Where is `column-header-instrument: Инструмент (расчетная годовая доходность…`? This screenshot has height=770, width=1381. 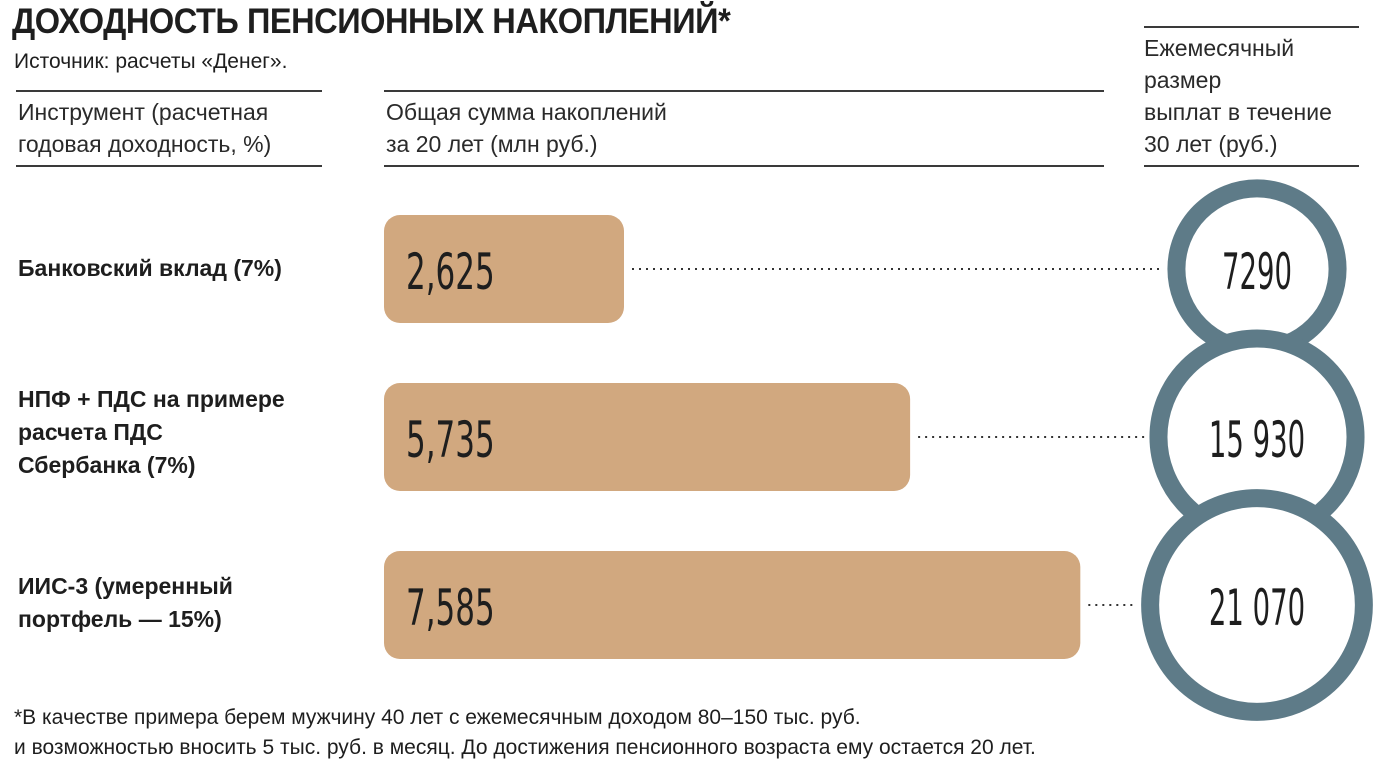
column-header-instrument: Инструмент (расчетная годовая доходность… is located at coordinates (145, 128).